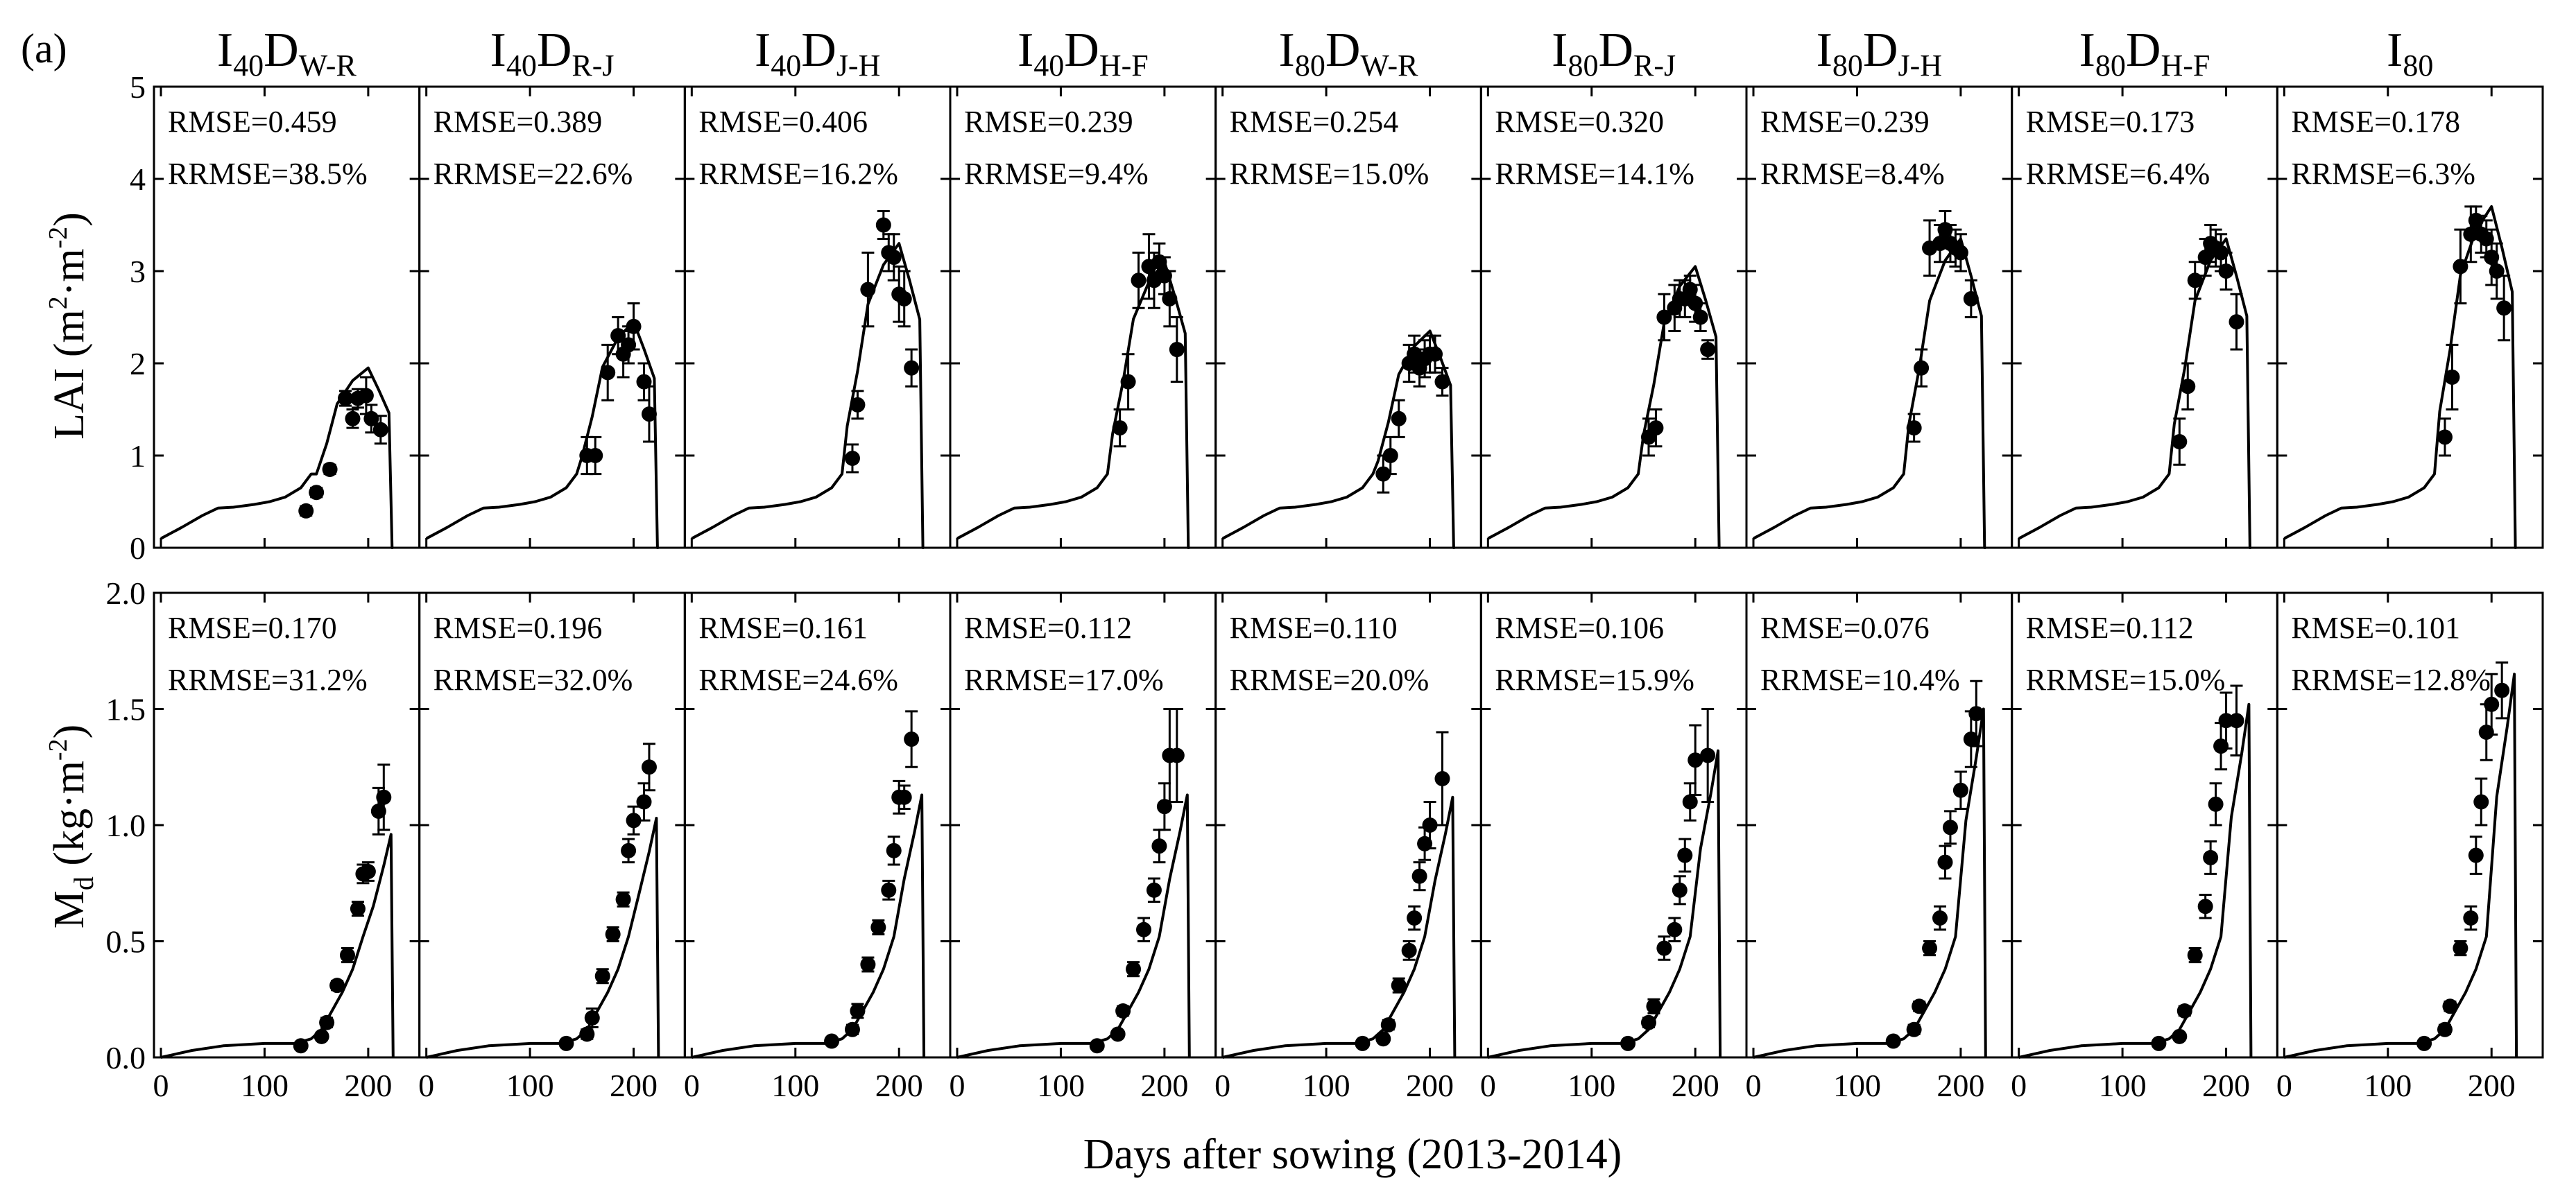 The image size is (2576, 1203). What do you see at coordinates (783, 628) in the screenshot?
I see `rmse-label: RMSE=0.161` at bounding box center [783, 628].